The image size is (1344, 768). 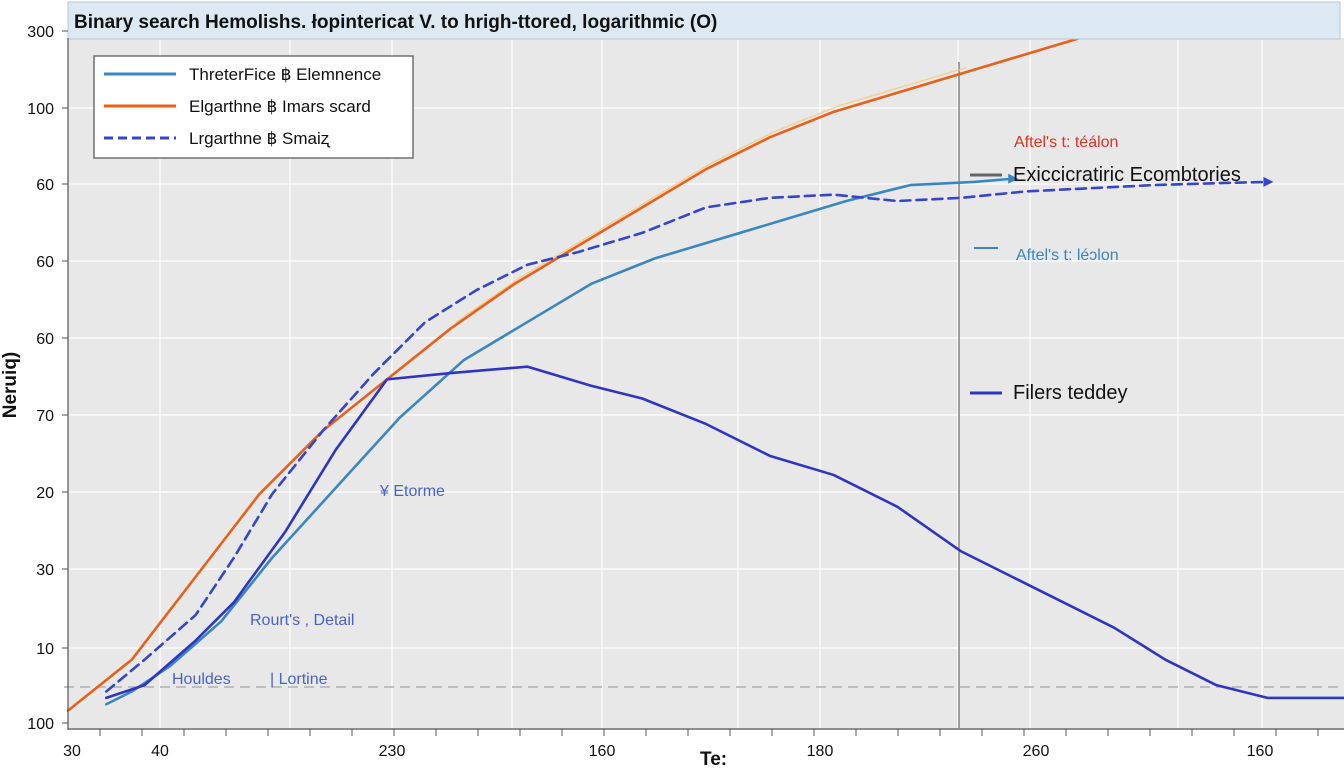 What do you see at coordinates (72, 751) in the screenshot?
I see `x-tick-label-0: 30` at bounding box center [72, 751].